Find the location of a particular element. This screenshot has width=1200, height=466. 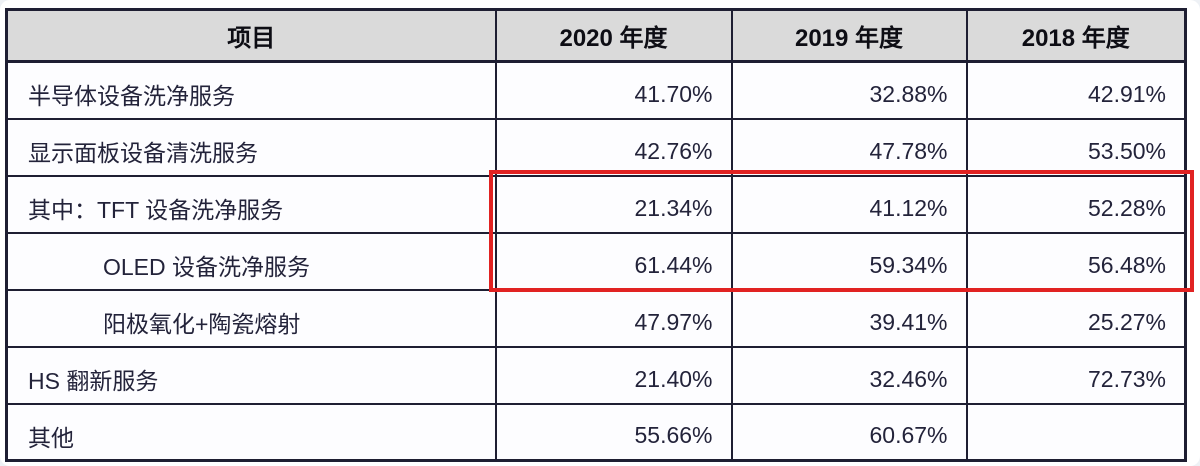

value-2019: 41.12% is located at coordinates (849, 204).